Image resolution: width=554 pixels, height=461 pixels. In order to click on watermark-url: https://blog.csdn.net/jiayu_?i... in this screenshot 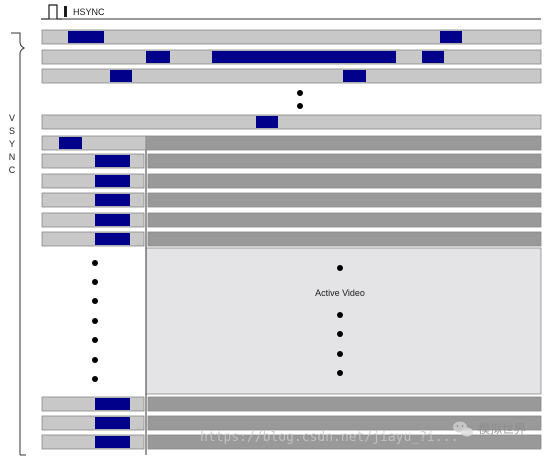, I will do `click(329, 437)`.